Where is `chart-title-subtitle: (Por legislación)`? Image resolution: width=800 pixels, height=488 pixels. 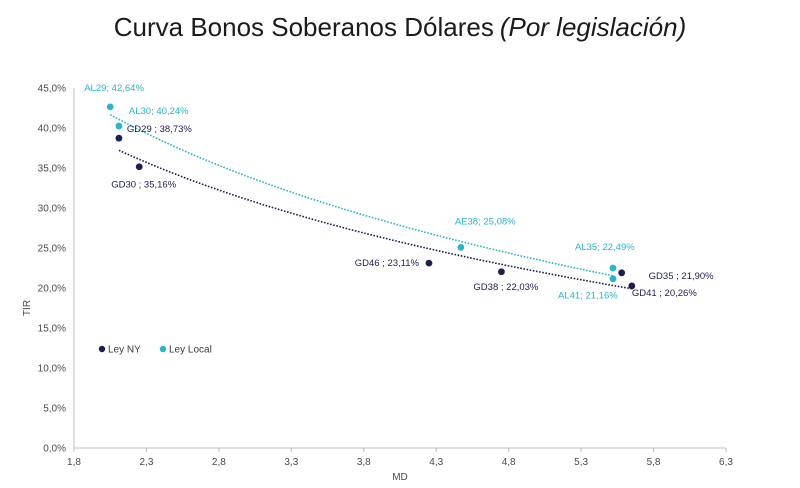
chart-title-subtitle: (Por legislación) is located at coordinates (593, 27).